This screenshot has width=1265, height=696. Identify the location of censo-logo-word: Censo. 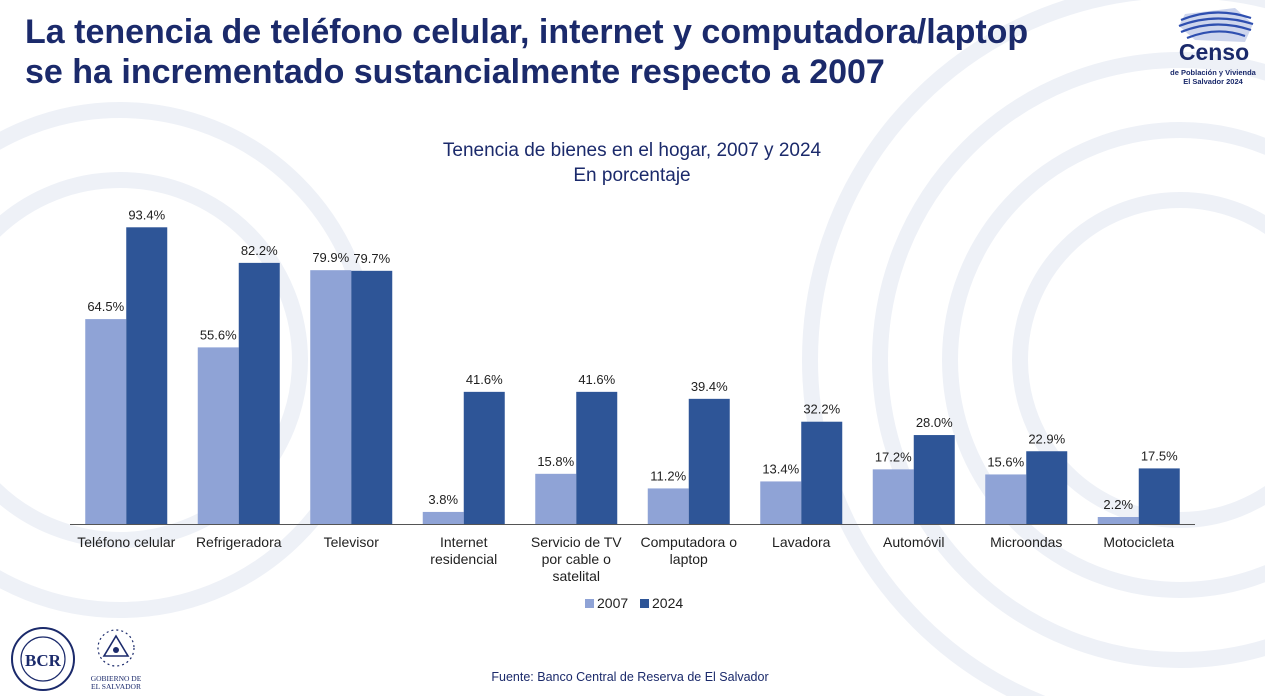
(1214, 52).